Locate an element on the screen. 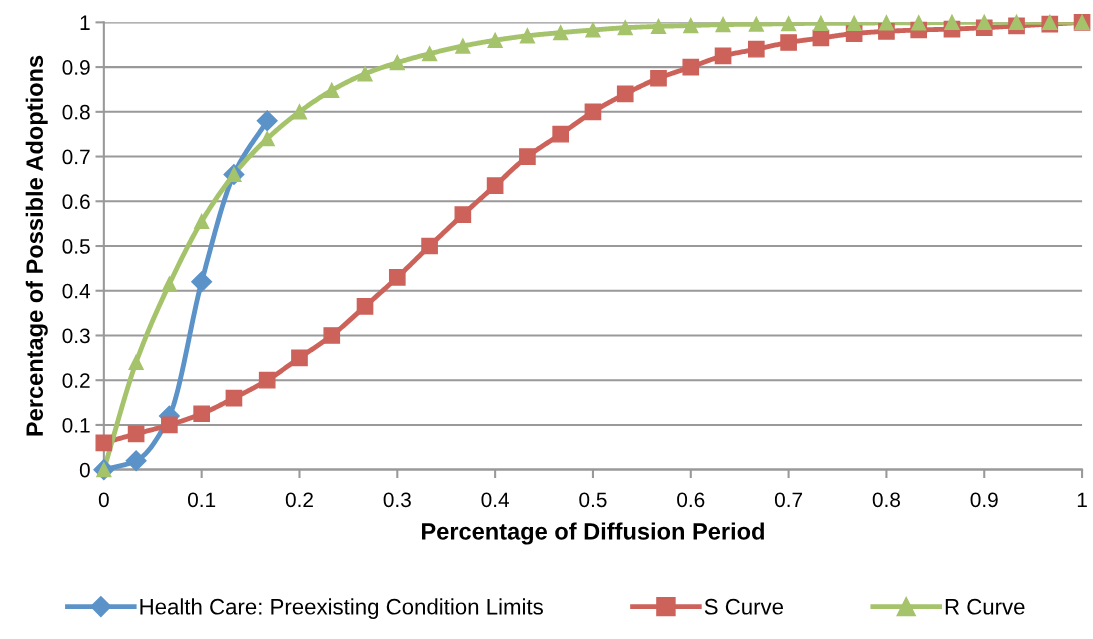 This screenshot has height=639, width=1093. x-tick-label: 0.2 is located at coordinates (299, 500).